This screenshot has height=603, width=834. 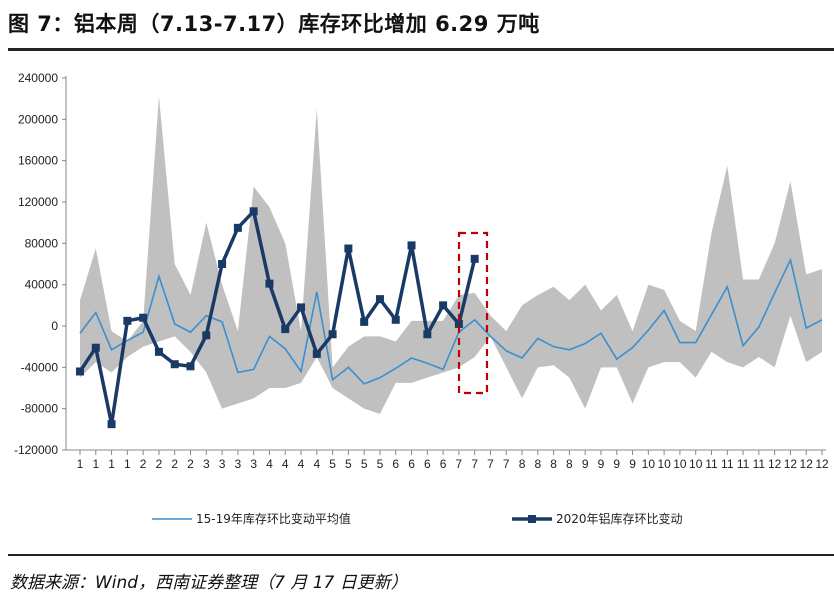 What do you see at coordinates (273, 518) in the screenshot?
I see `legend-avg-label: 15-19年库存环比变动平均值` at bounding box center [273, 518].